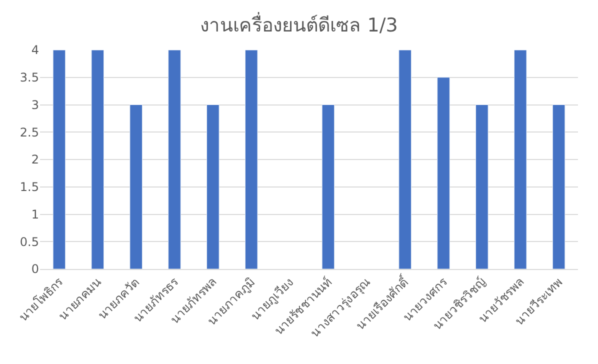  Describe the element at coordinates (35, 105) in the screenshot. I see `y-tick-label: 3` at that location.